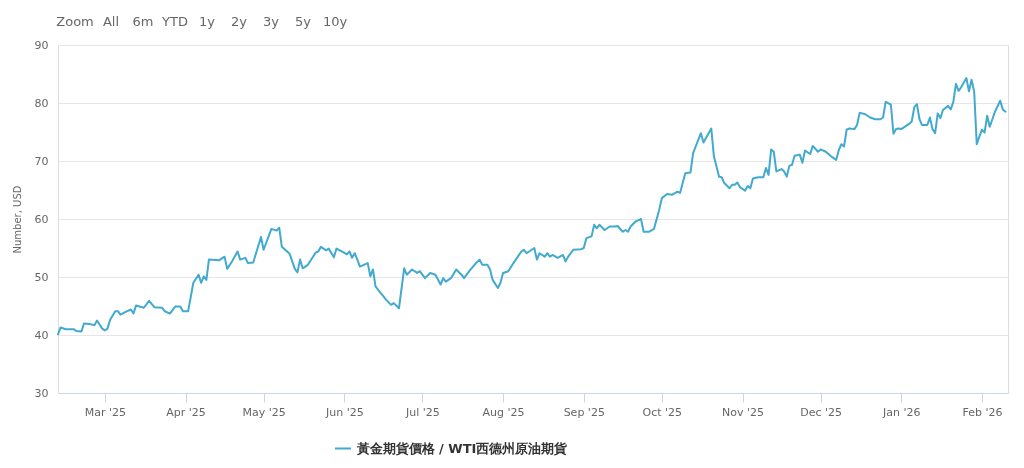 The height and width of the screenshot is (468, 1024). Describe the element at coordinates (901, 412) in the screenshot. I see `x-tick-label: Jan '26` at that location.